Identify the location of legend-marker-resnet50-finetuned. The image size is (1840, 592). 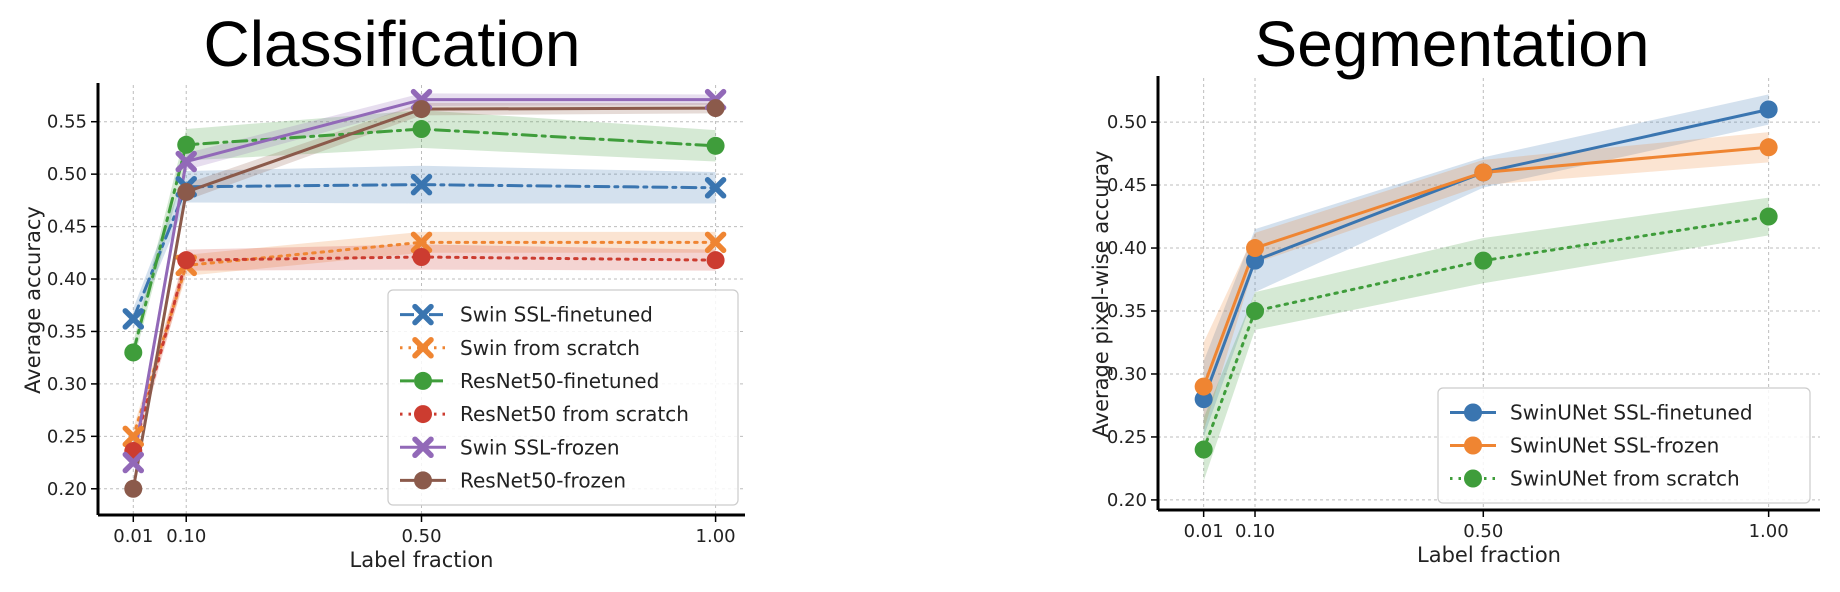
(423, 380).